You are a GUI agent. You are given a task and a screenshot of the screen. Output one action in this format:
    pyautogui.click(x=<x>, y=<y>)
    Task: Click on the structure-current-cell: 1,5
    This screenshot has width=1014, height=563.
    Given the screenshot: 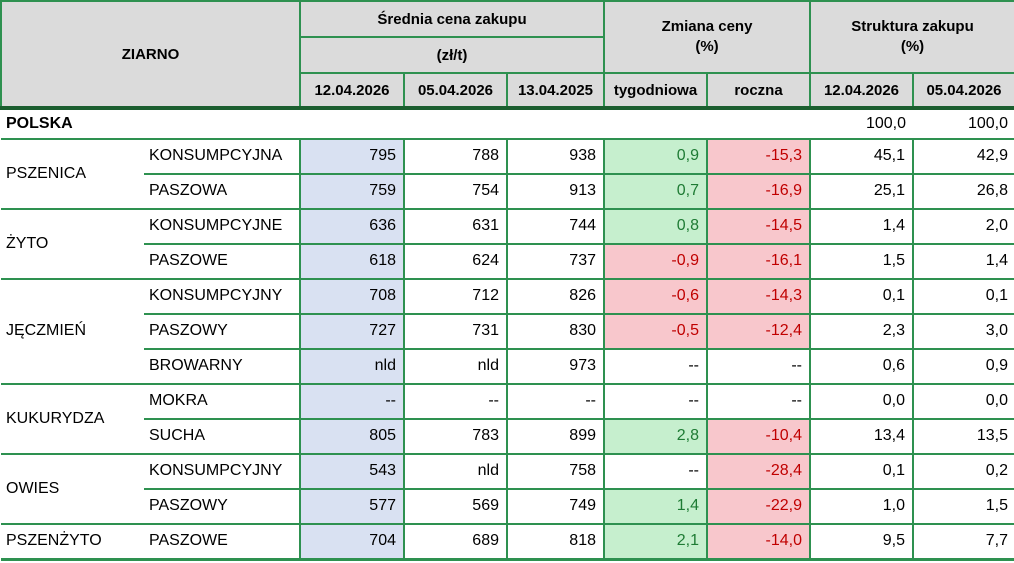 What is the action you would take?
    pyautogui.click(x=861, y=261)
    